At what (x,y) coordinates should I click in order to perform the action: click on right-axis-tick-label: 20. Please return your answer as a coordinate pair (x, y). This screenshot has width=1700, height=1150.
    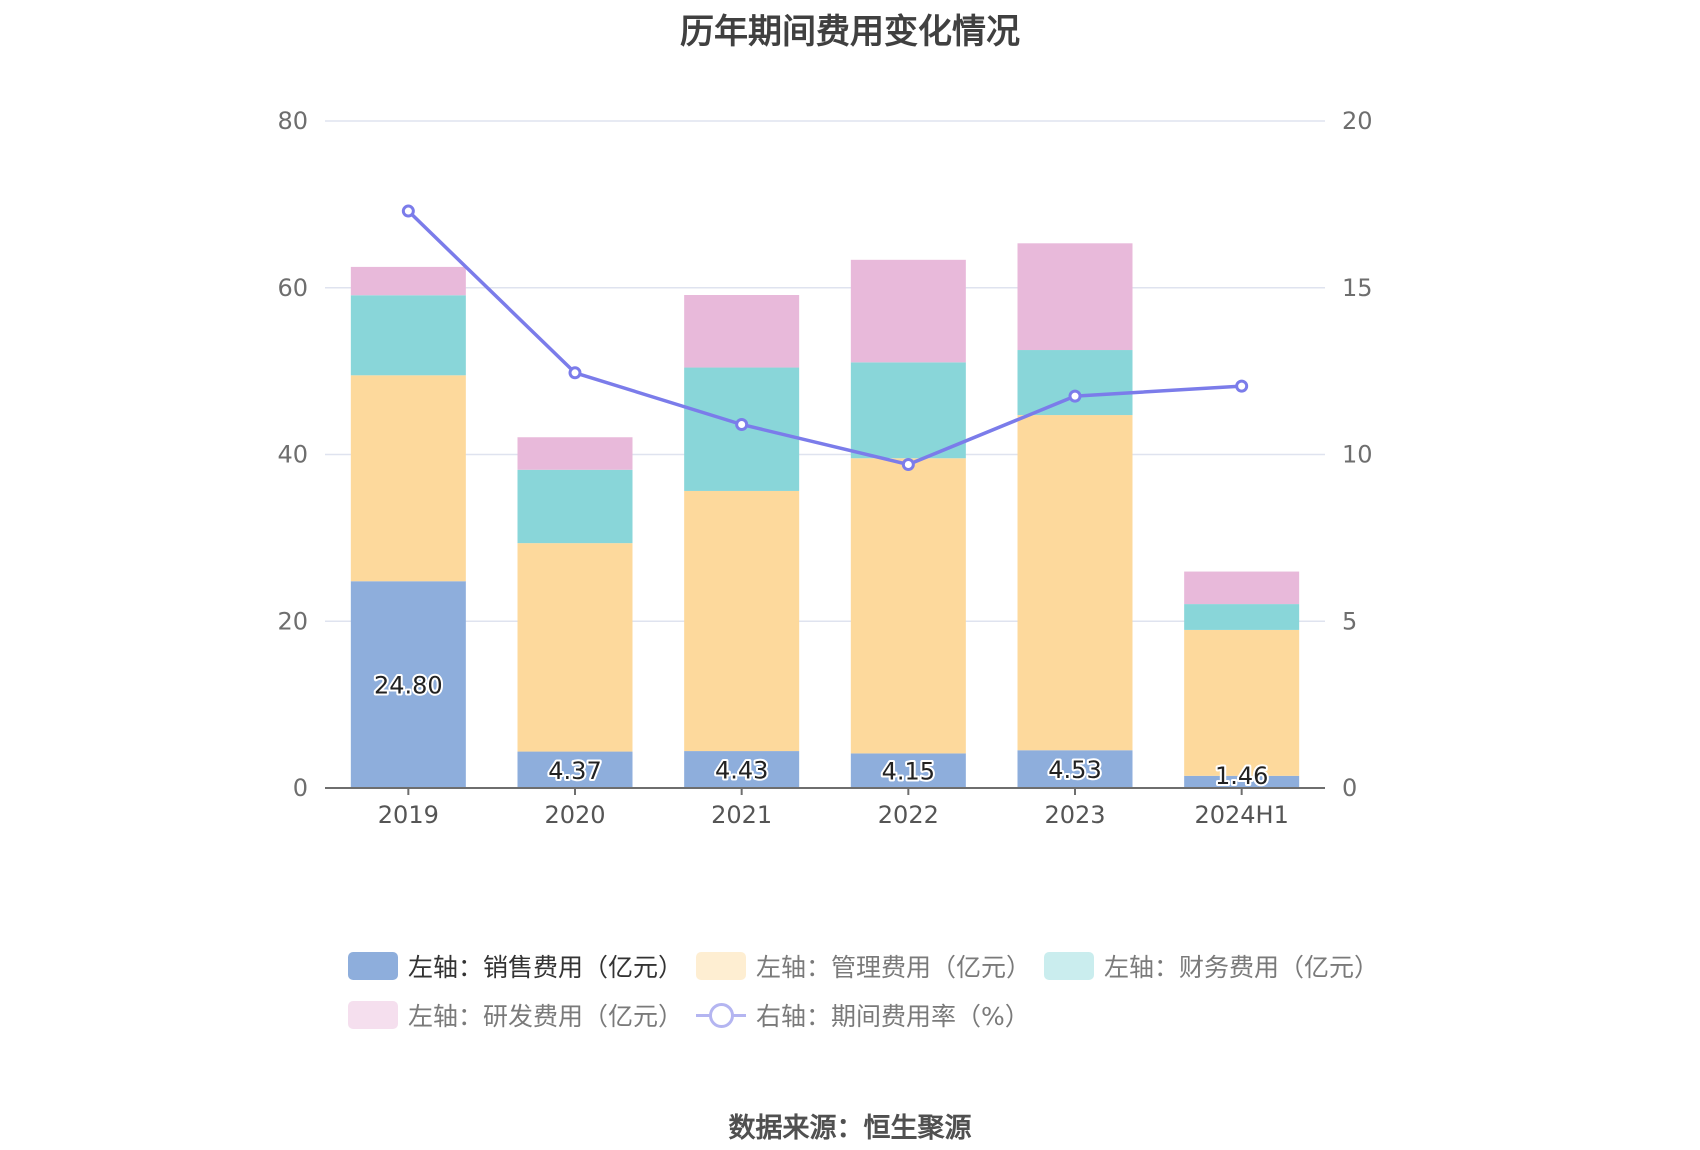
    Looking at the image, I should click on (1357, 121).